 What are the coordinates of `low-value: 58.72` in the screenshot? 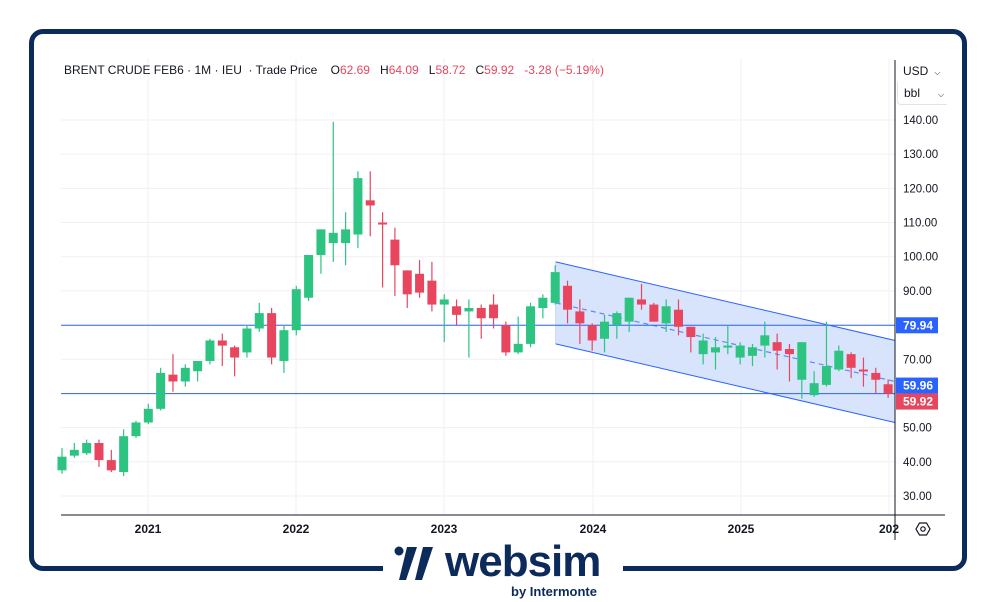 It's located at (450, 70).